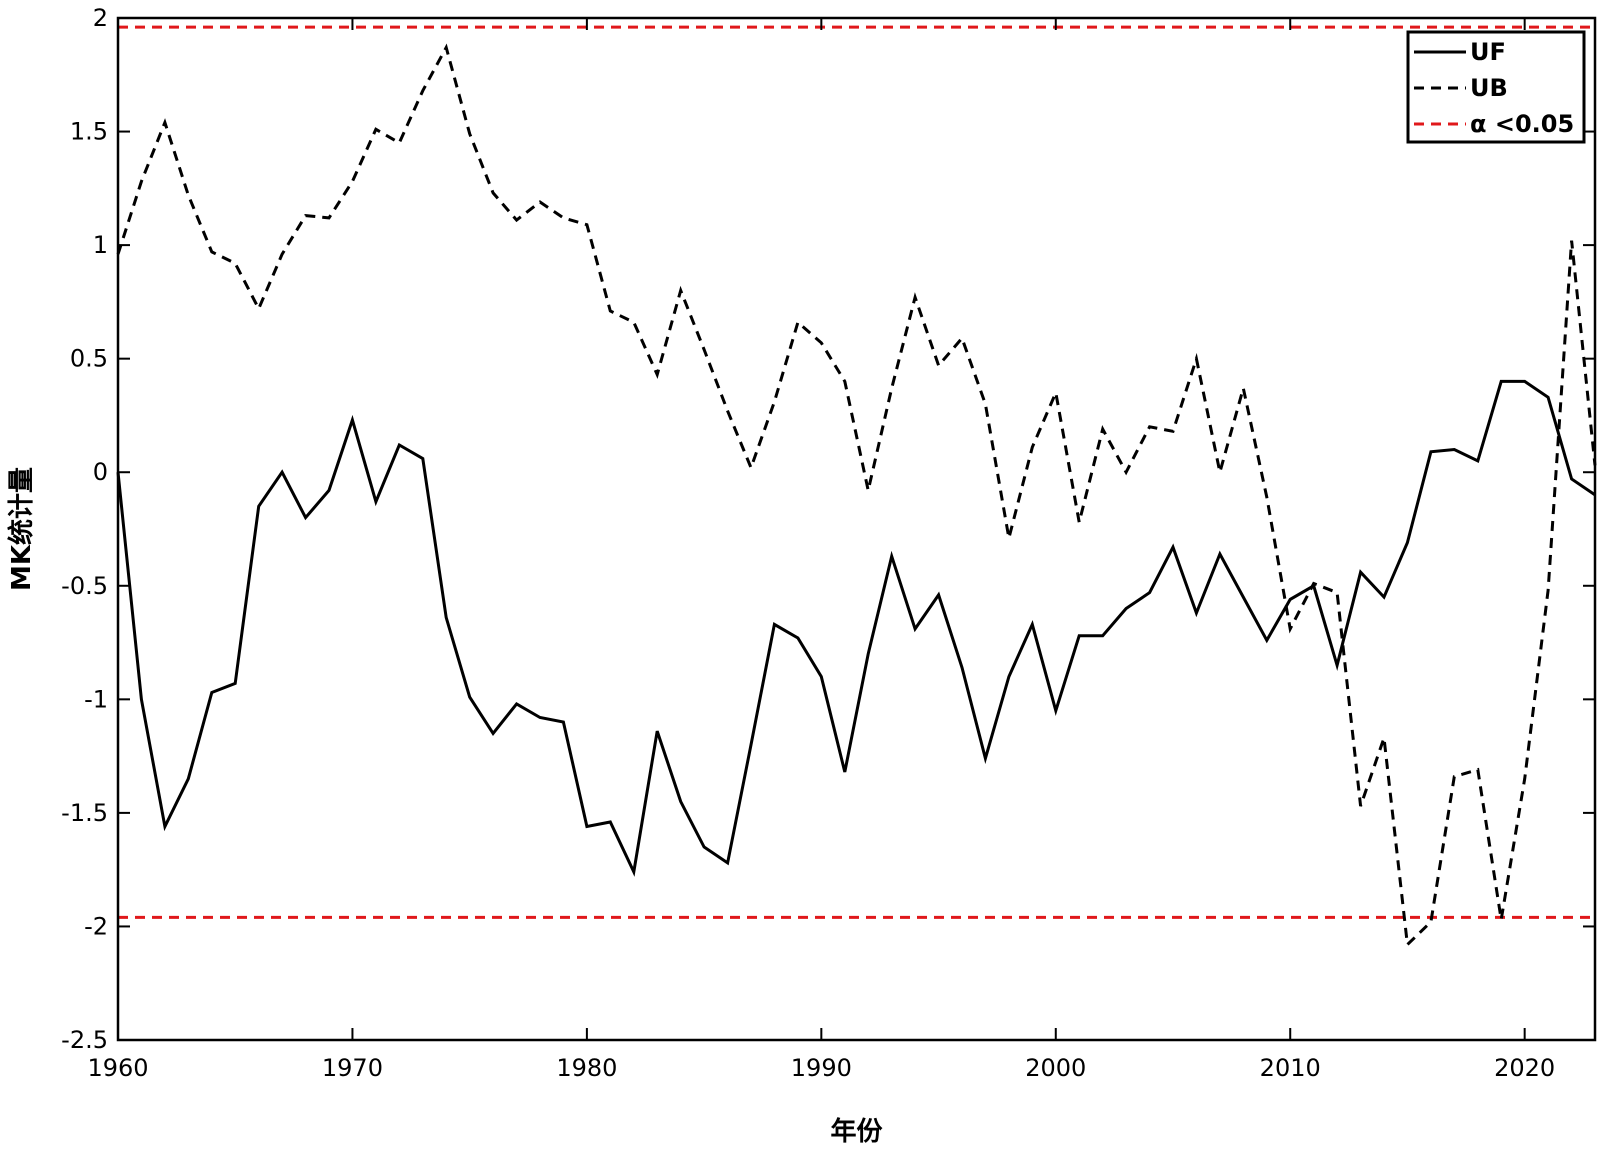 This screenshot has width=1600, height=1168. I want to click on y-tick-label: -2.5, so click(84, 1040).